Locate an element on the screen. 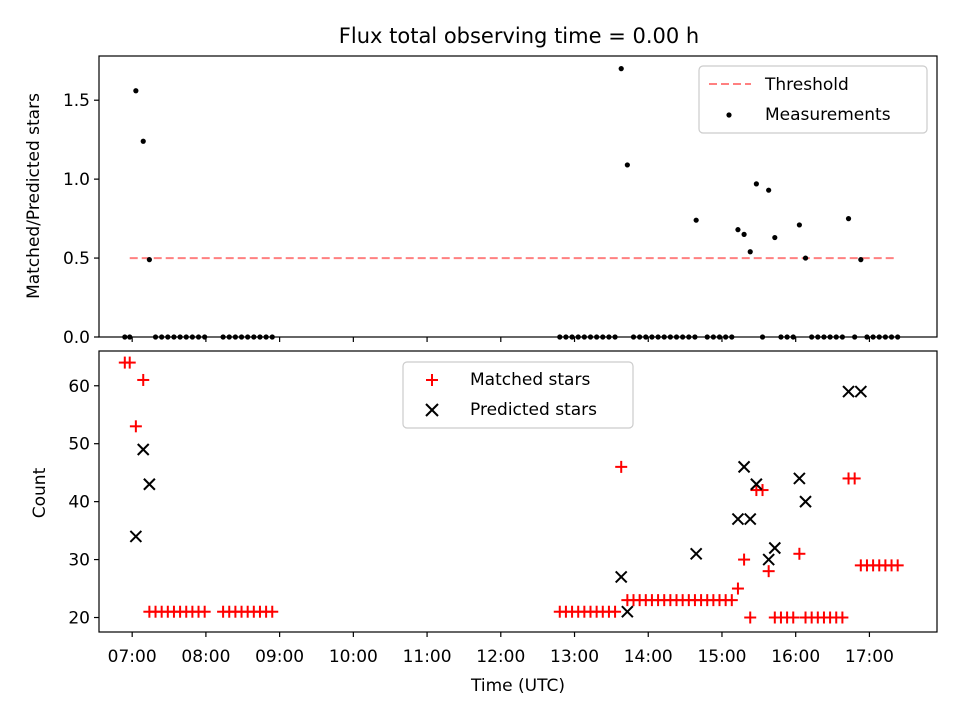  bottom-x-tick-label: 17:00 is located at coordinates (869, 657).